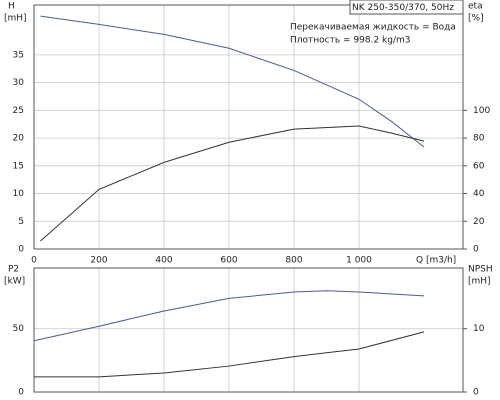 This screenshot has width=500, height=400. What do you see at coordinates (479, 194) in the screenshot?
I see `y2-tick-label: 40` at bounding box center [479, 194].